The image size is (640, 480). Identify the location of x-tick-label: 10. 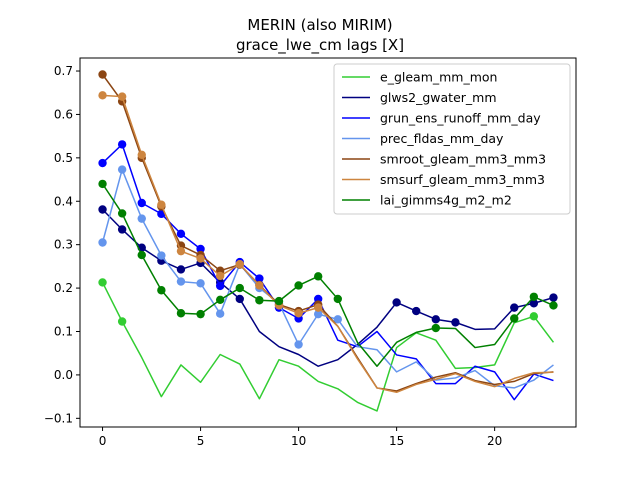
(298, 441).